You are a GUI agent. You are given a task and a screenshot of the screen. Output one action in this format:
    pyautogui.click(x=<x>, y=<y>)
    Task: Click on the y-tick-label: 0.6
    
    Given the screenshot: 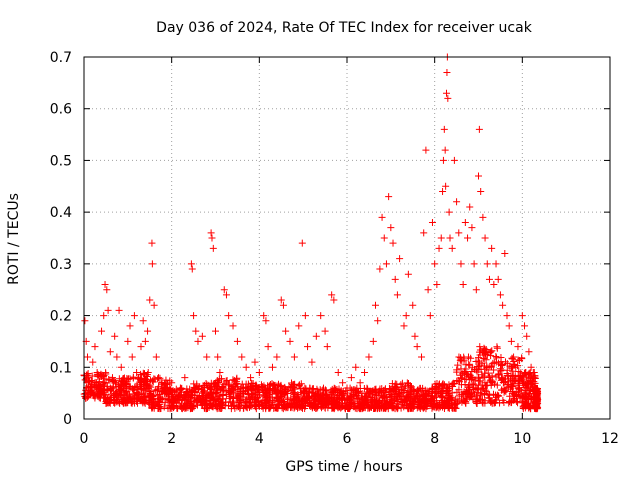 What is the action you would take?
    pyautogui.click(x=61, y=110)
    